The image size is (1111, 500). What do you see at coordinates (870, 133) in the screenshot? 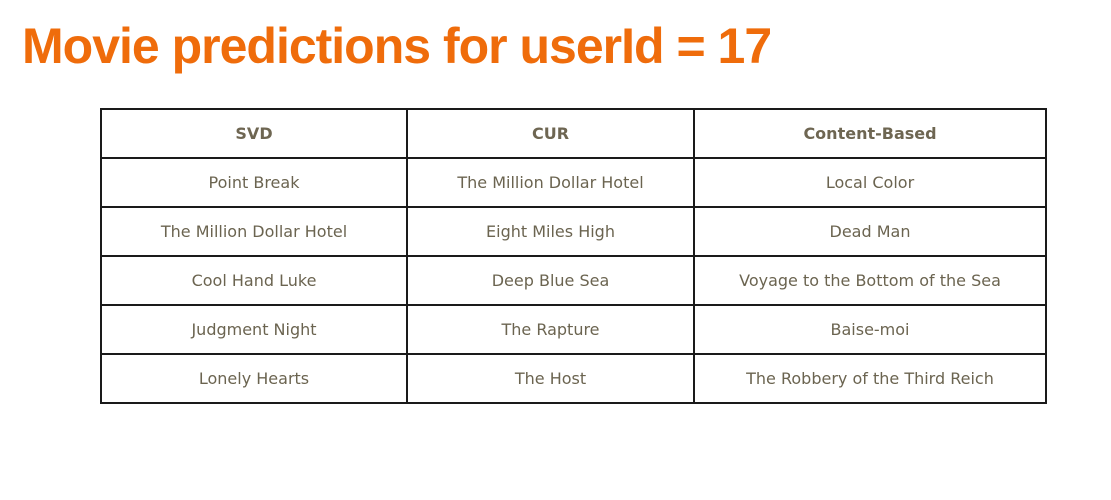
I see `column-header-content-based: Content-Based` at bounding box center [870, 133].